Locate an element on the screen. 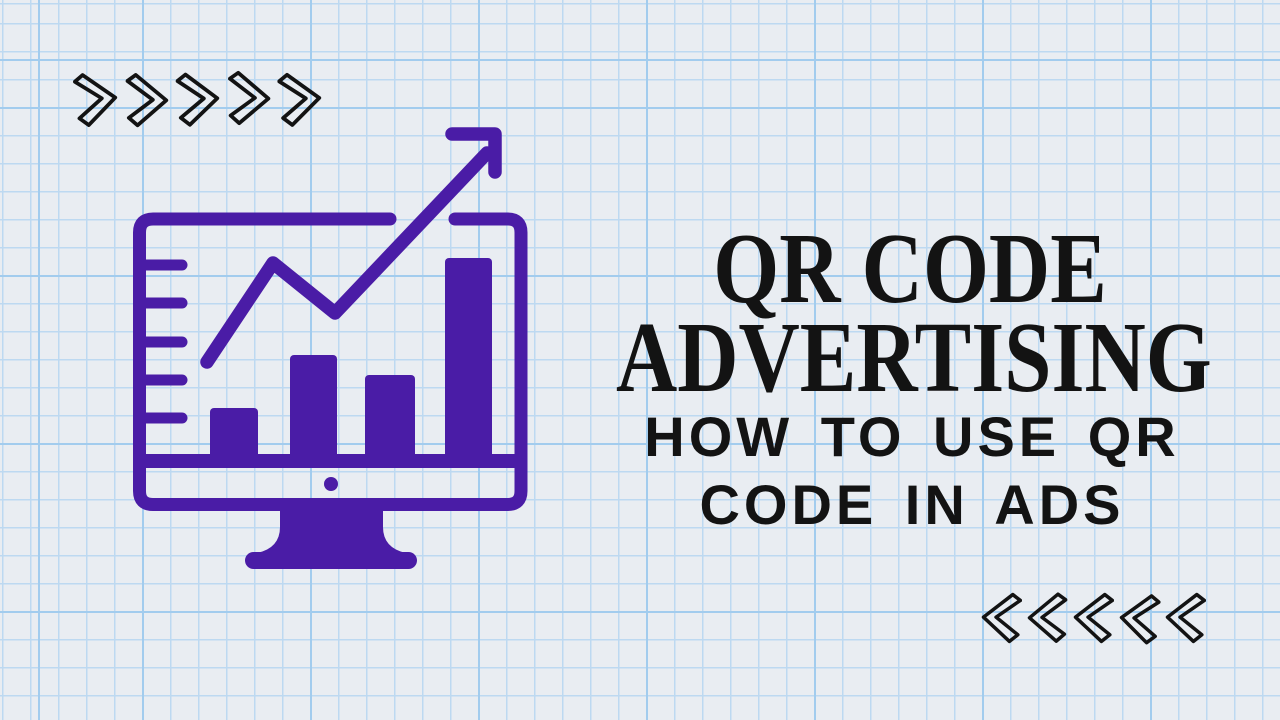 The width and height of the screenshot is (1280, 720). chevrons-right-group is located at coordinates (197, 99).